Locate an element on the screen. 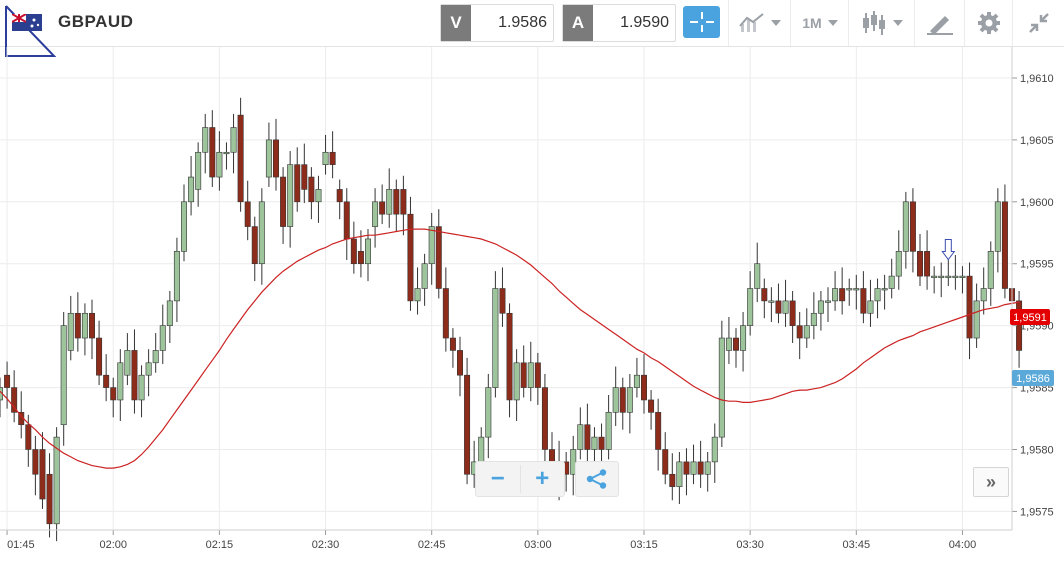  draw-tool-button is located at coordinates (939, 23).